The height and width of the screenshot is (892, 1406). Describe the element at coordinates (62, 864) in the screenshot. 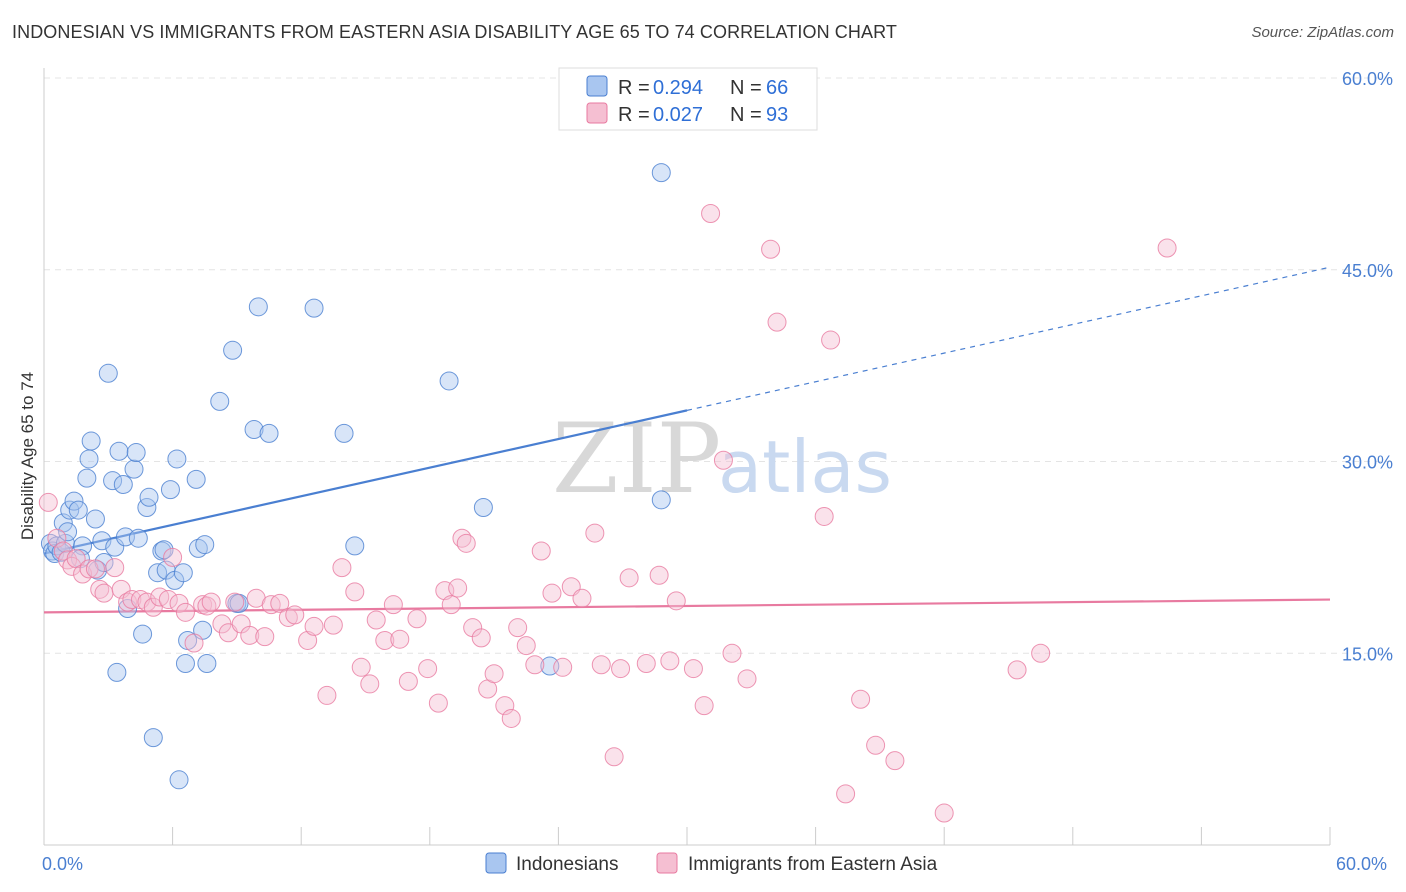

I see `x-tick-label-min: 0.0%` at that location.